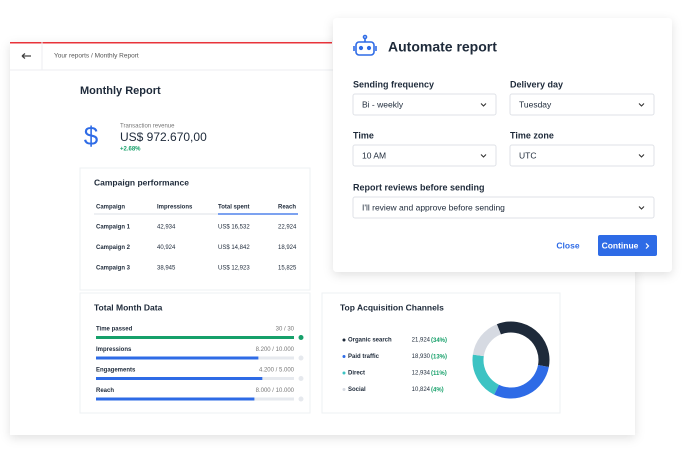  I want to click on channel-name: Organic search, so click(370, 341).